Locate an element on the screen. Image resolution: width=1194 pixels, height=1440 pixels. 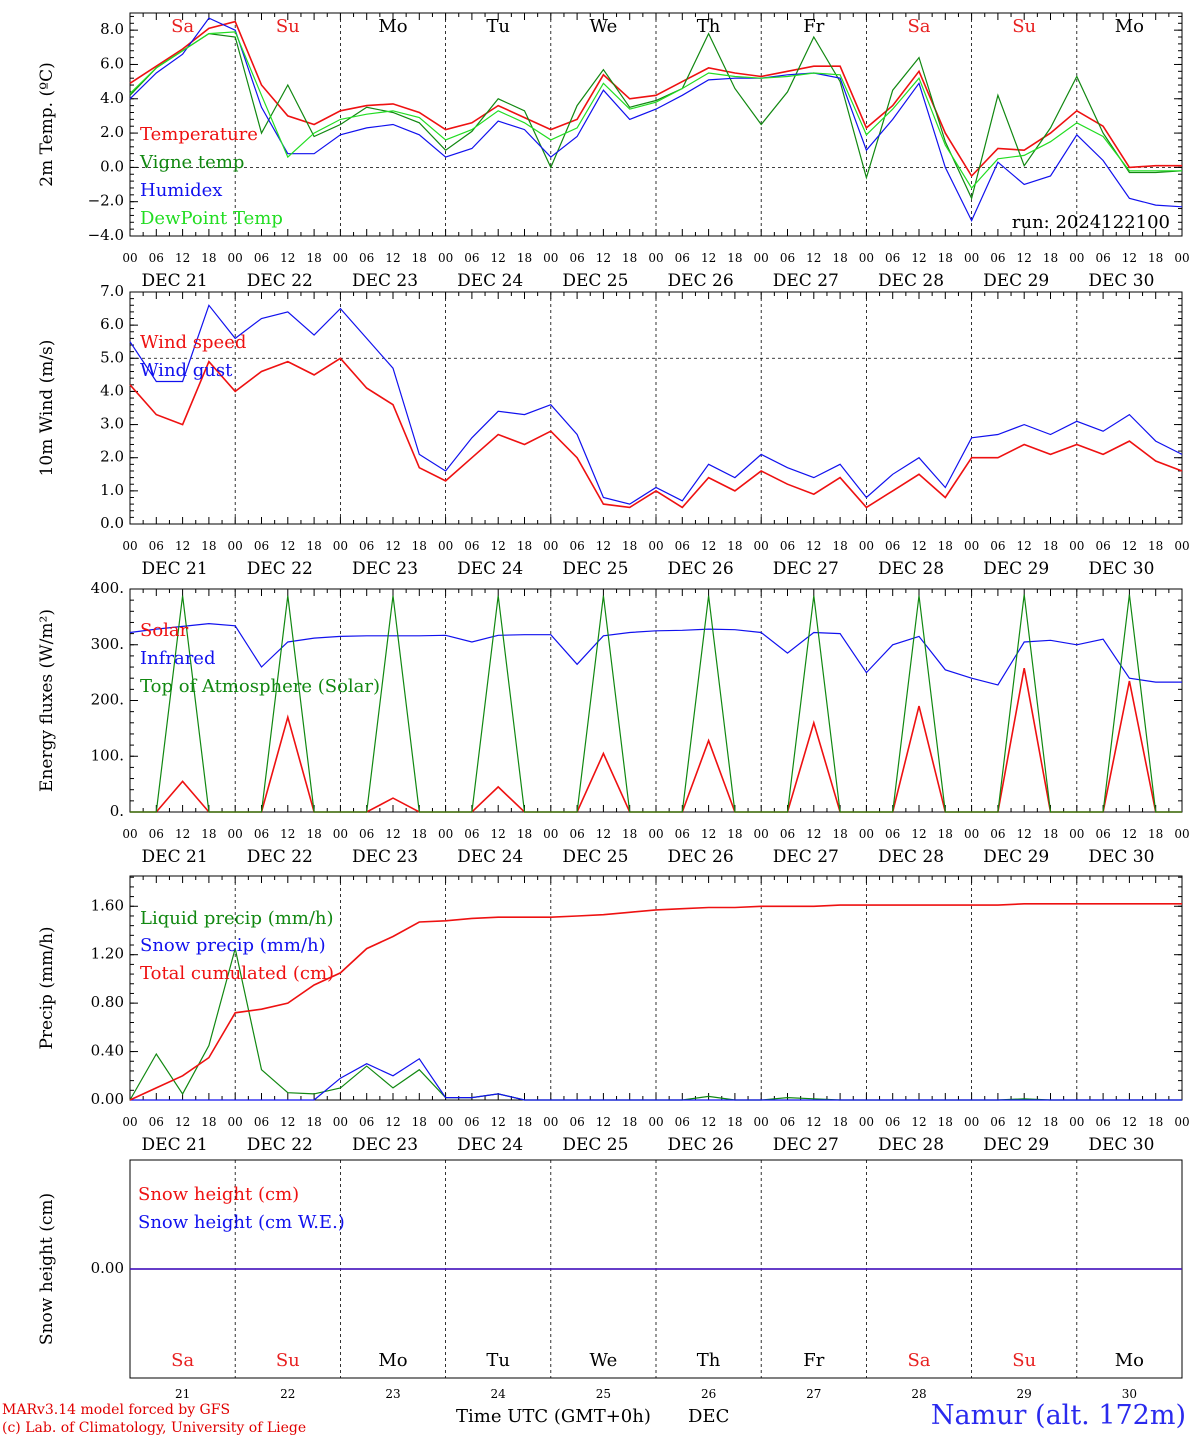
y-tick-label: 1.0 is located at coordinates (112, 490).